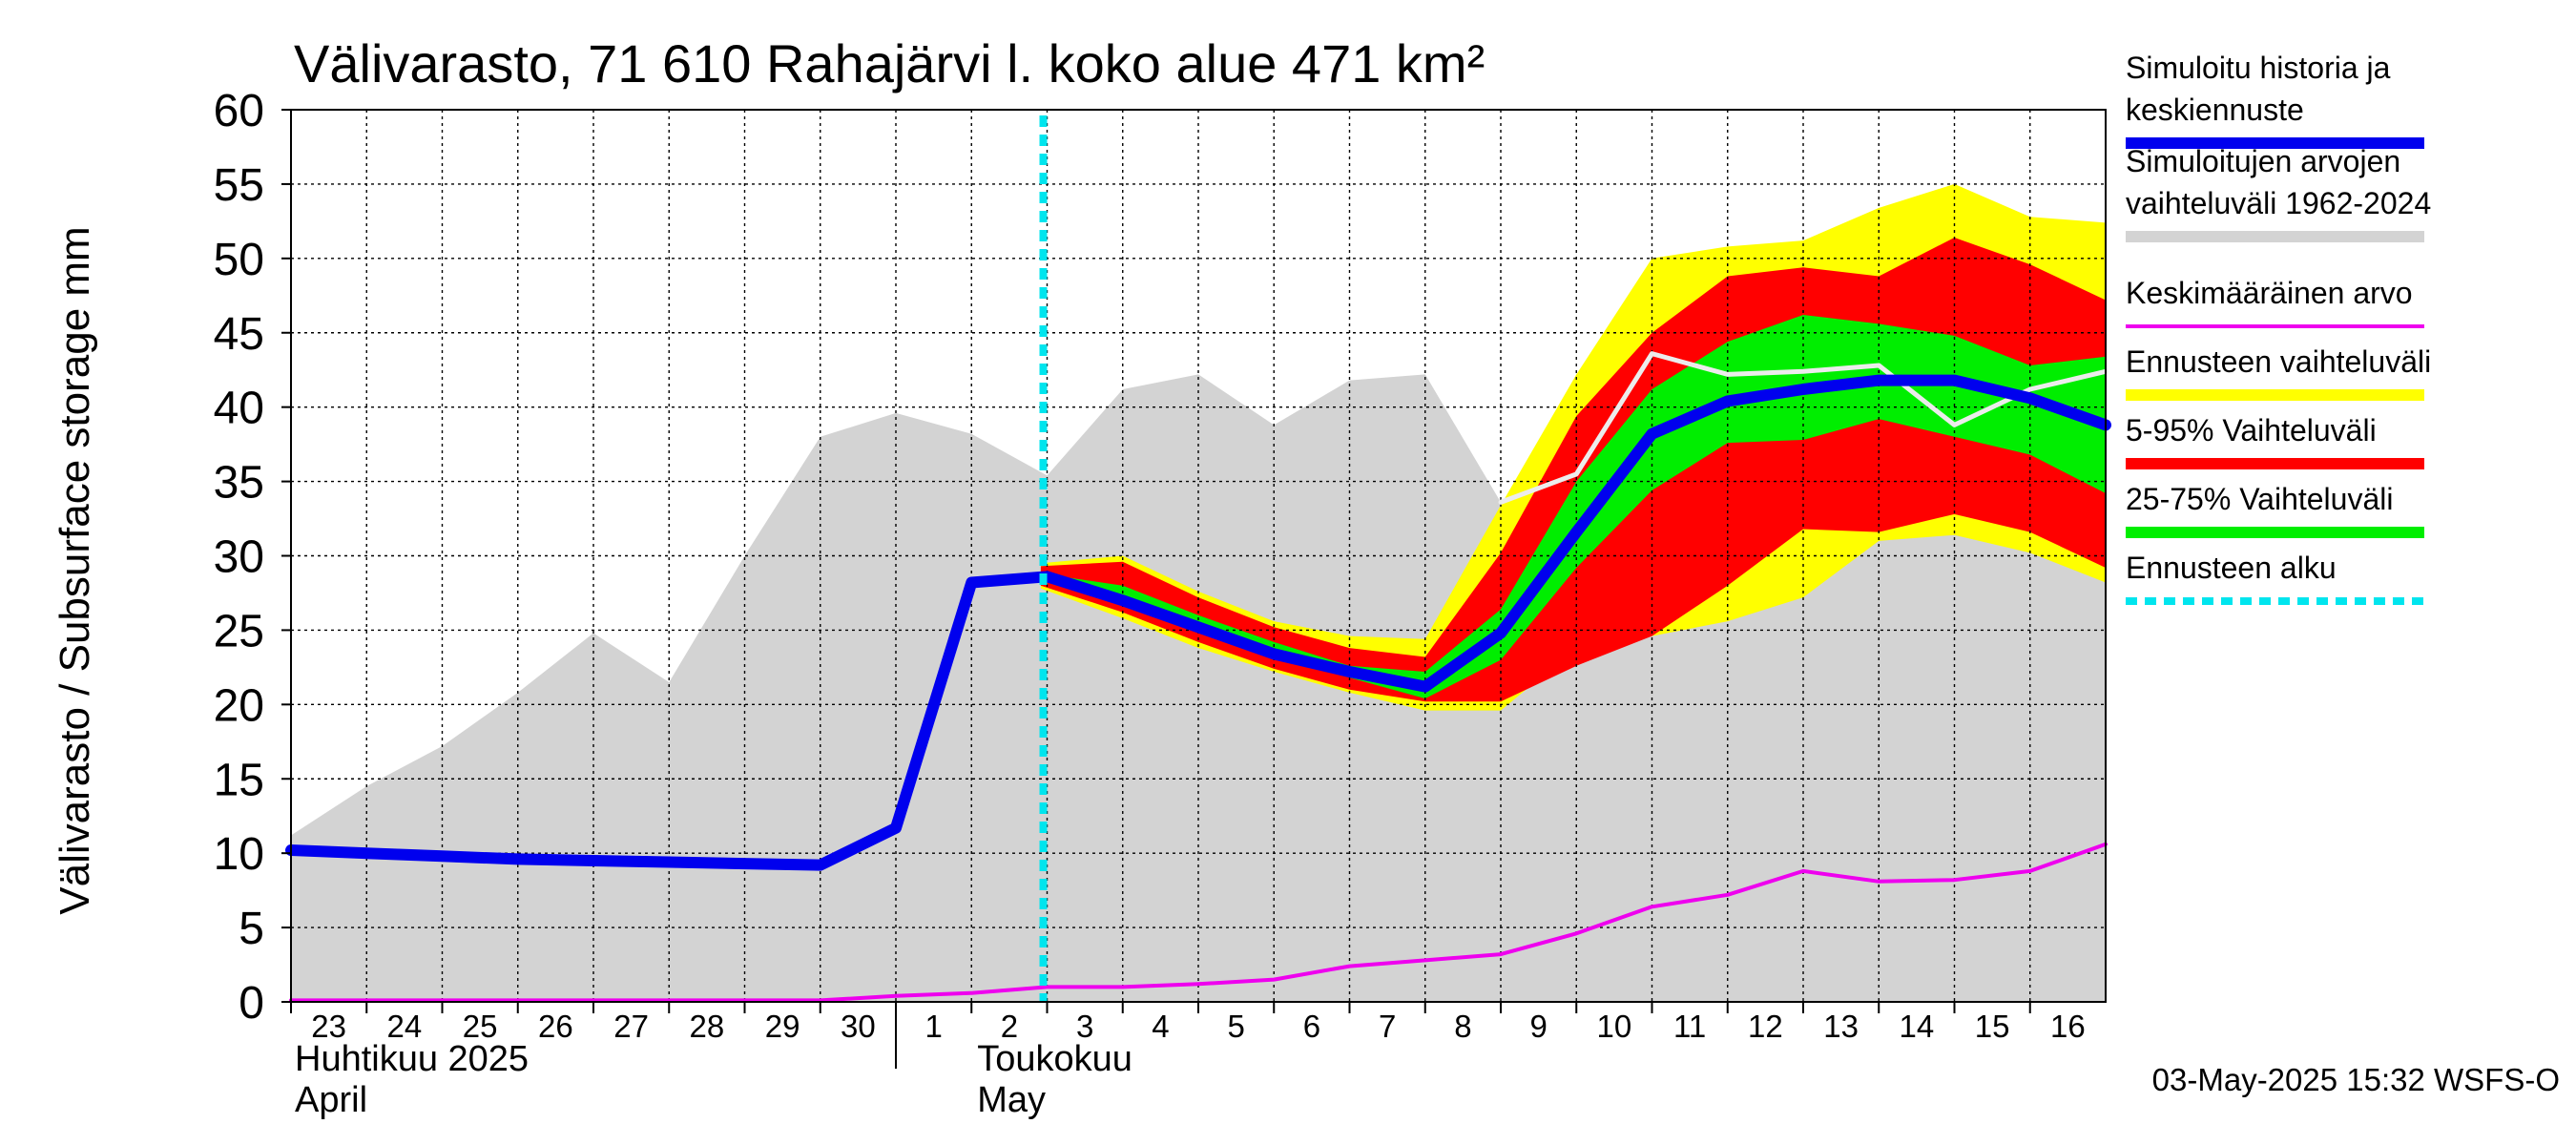 The width and height of the screenshot is (2576, 1145). Describe the element at coordinates (75, 570) in the screenshot. I see `y-axis-label: Välivarasto / Subsurface storage mm` at that location.